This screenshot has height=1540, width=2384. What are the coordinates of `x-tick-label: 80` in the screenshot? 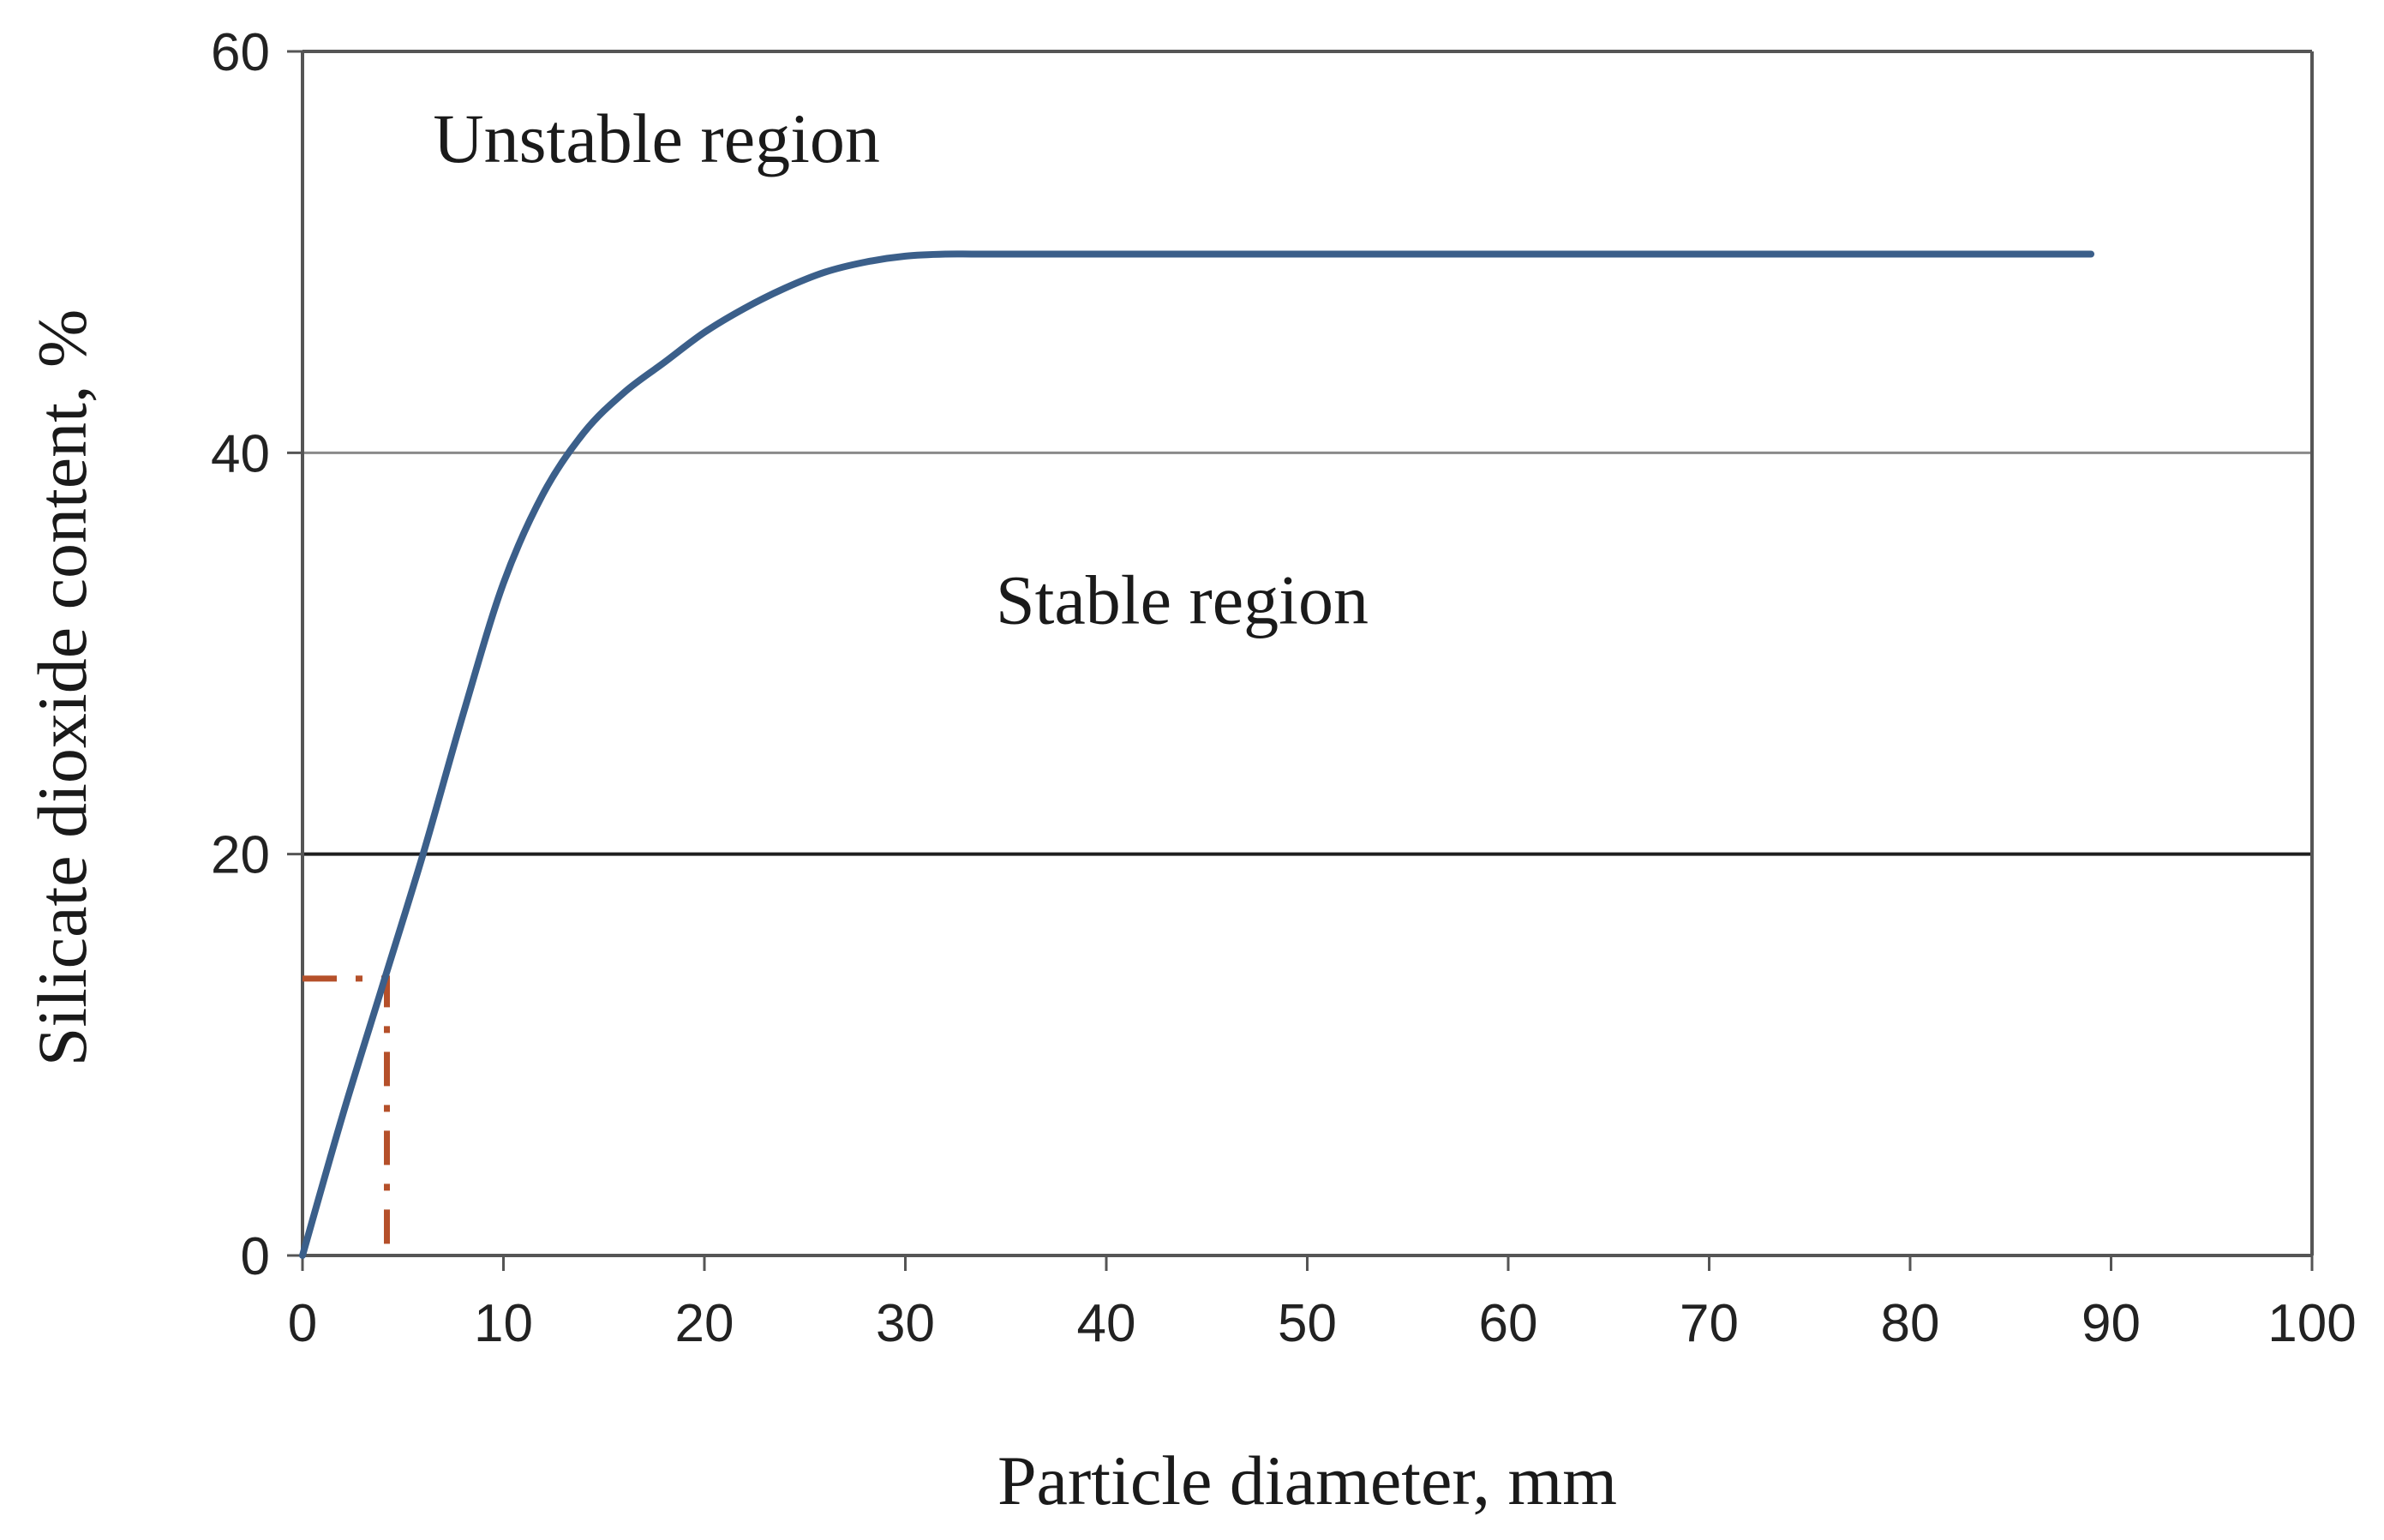 It's located at (1910, 1323).